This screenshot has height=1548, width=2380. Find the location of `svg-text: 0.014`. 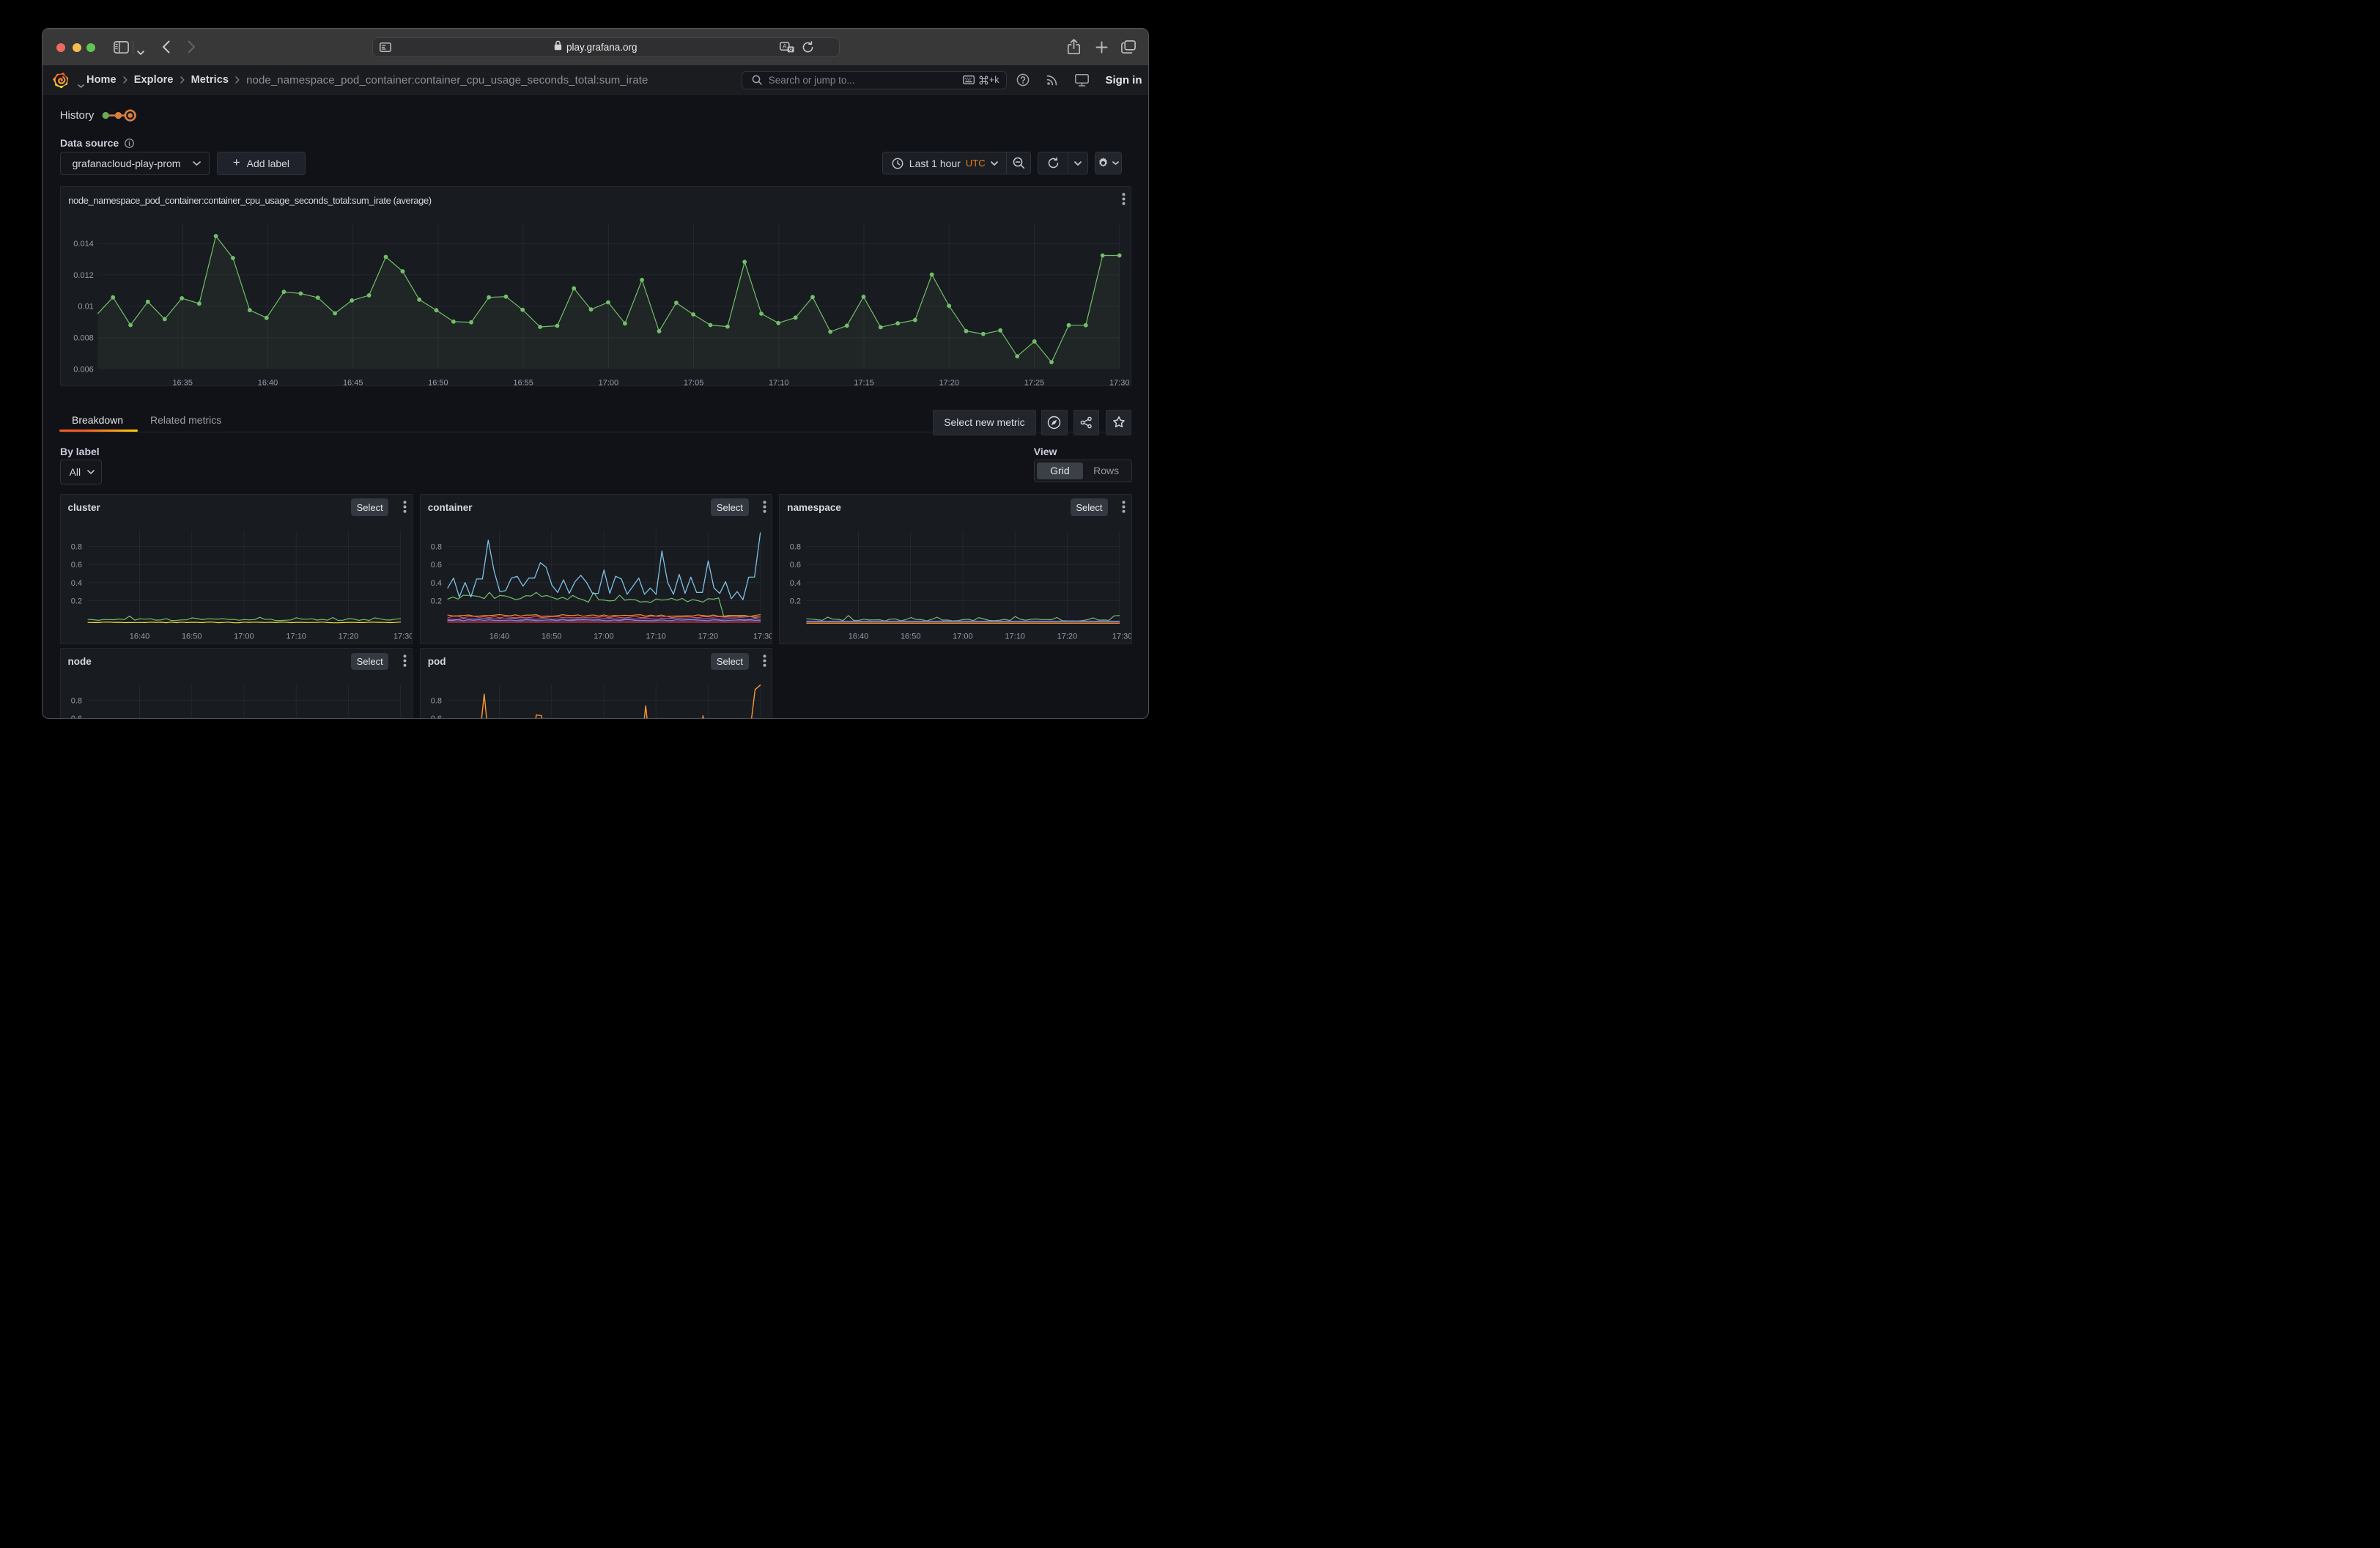

svg-text: 0.014 is located at coordinates (83, 244).